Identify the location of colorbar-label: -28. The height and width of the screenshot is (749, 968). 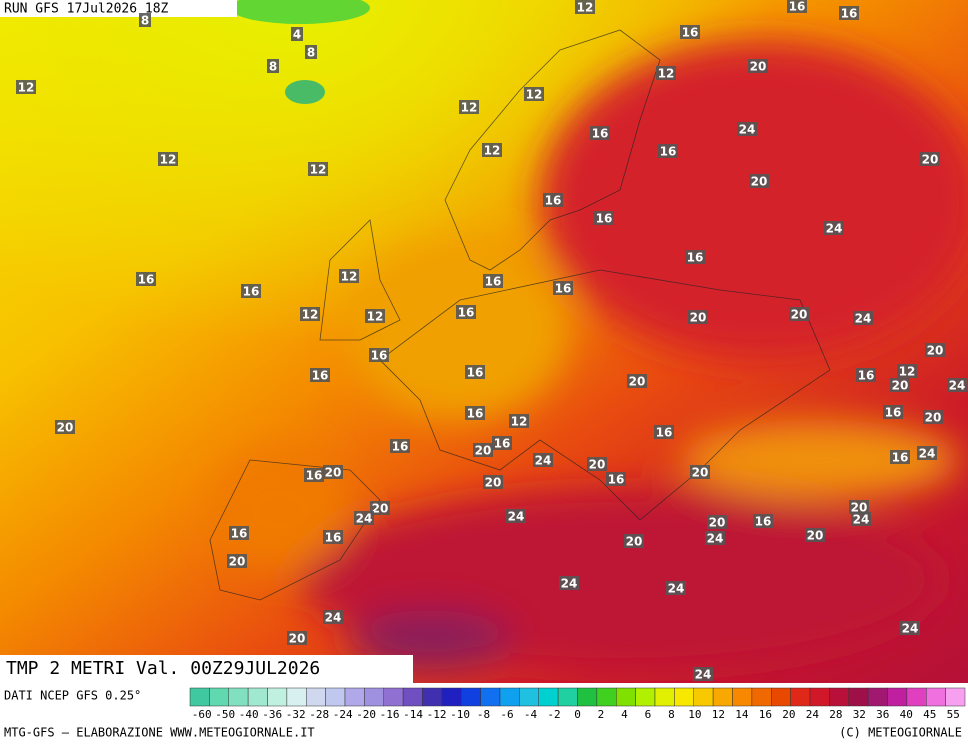
(319, 714).